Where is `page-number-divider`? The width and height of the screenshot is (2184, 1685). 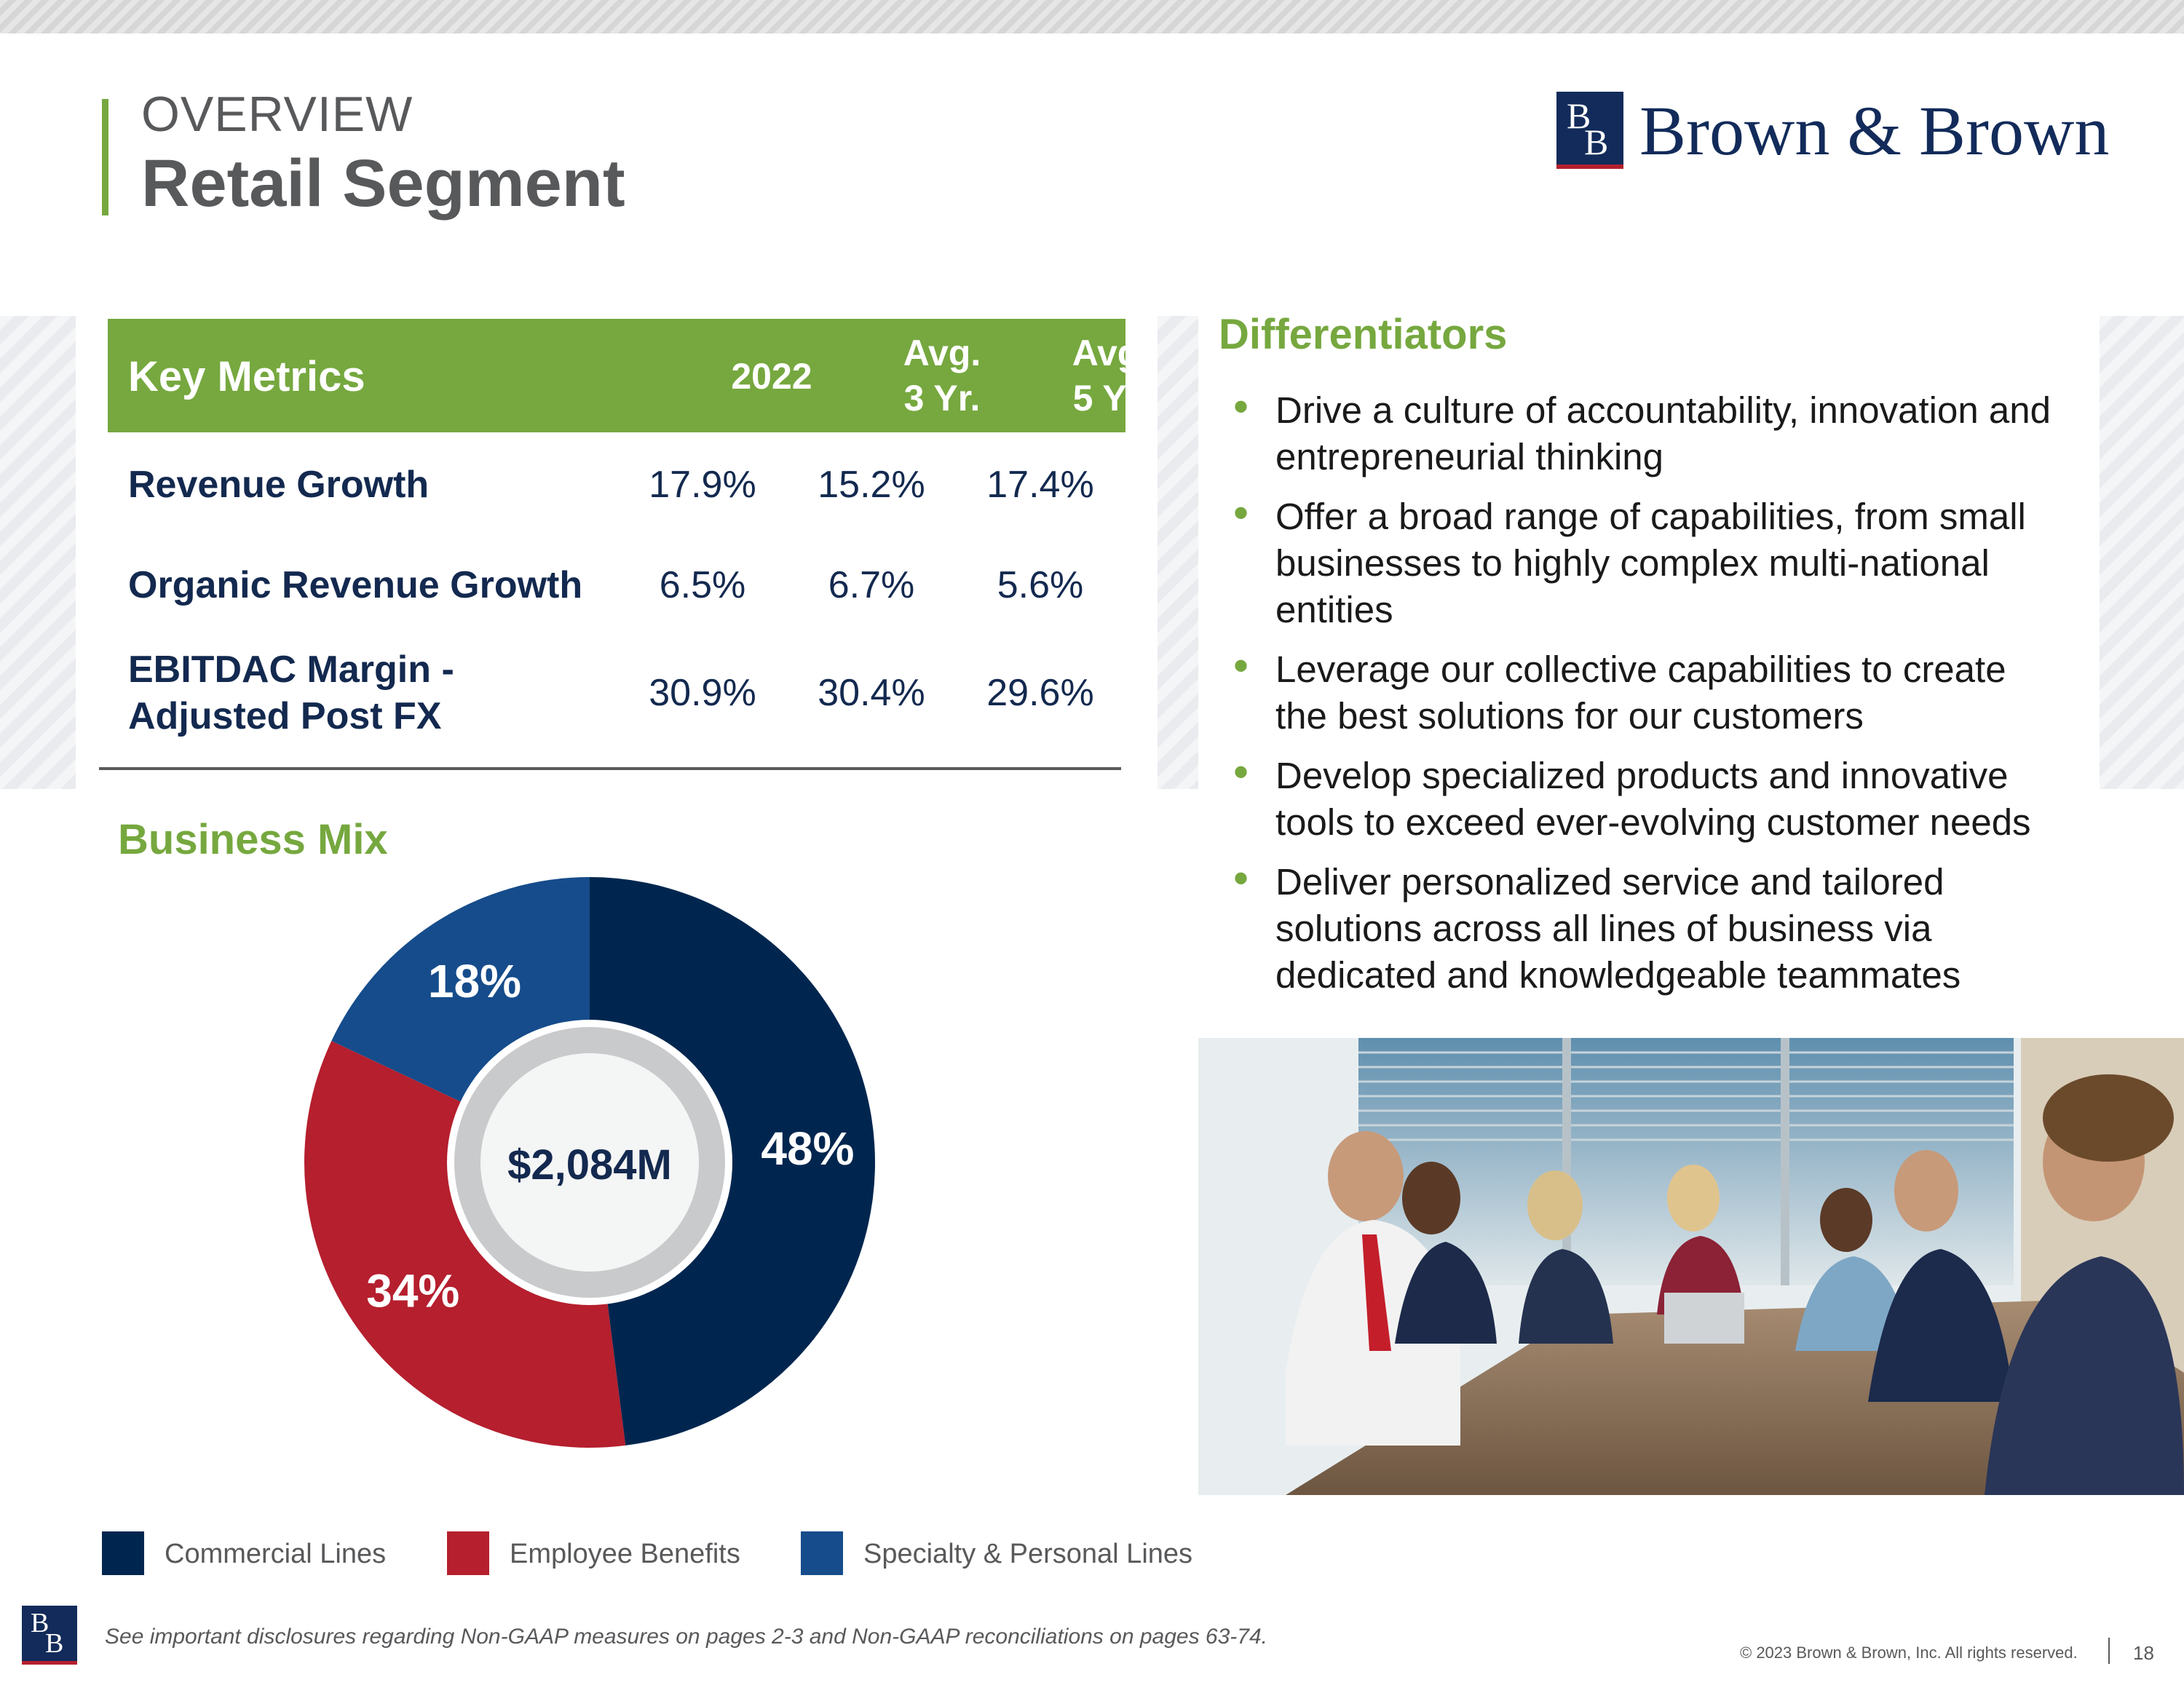
page-number-divider is located at coordinates (2109, 1651).